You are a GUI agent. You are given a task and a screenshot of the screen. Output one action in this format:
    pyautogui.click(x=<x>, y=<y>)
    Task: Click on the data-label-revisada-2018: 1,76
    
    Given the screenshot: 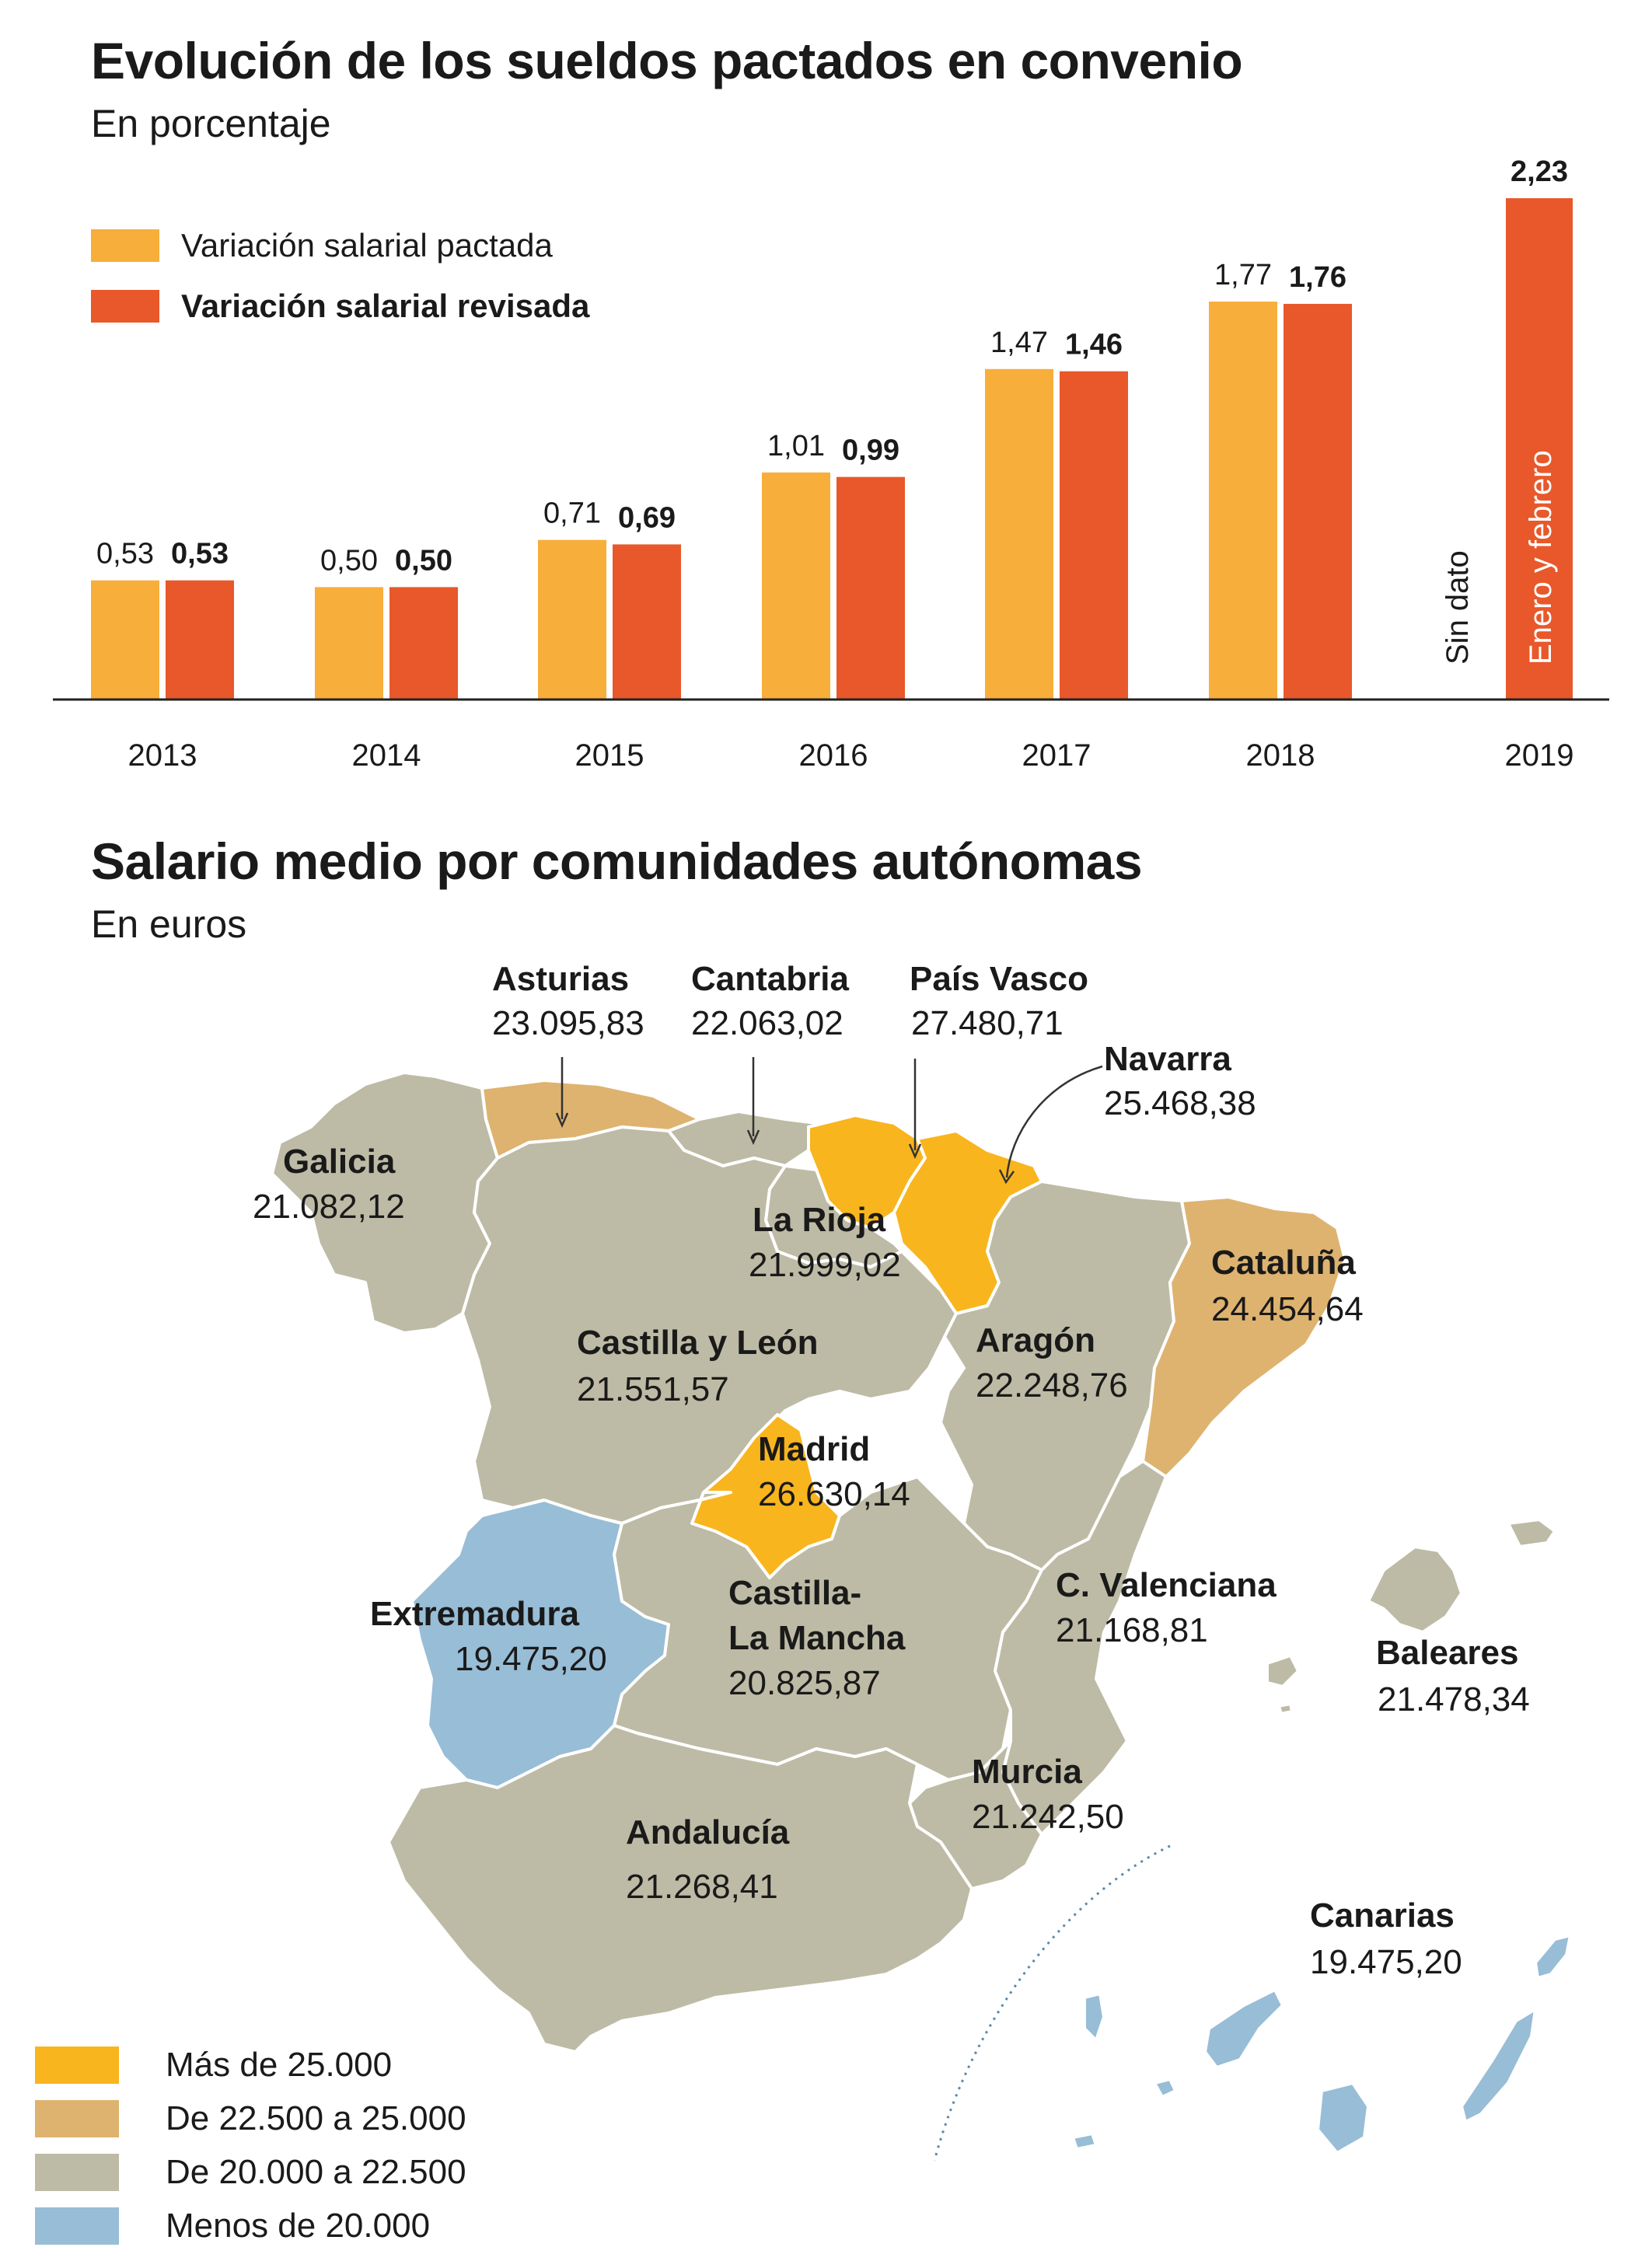 What is the action you would take?
    pyautogui.click(x=1317, y=277)
    